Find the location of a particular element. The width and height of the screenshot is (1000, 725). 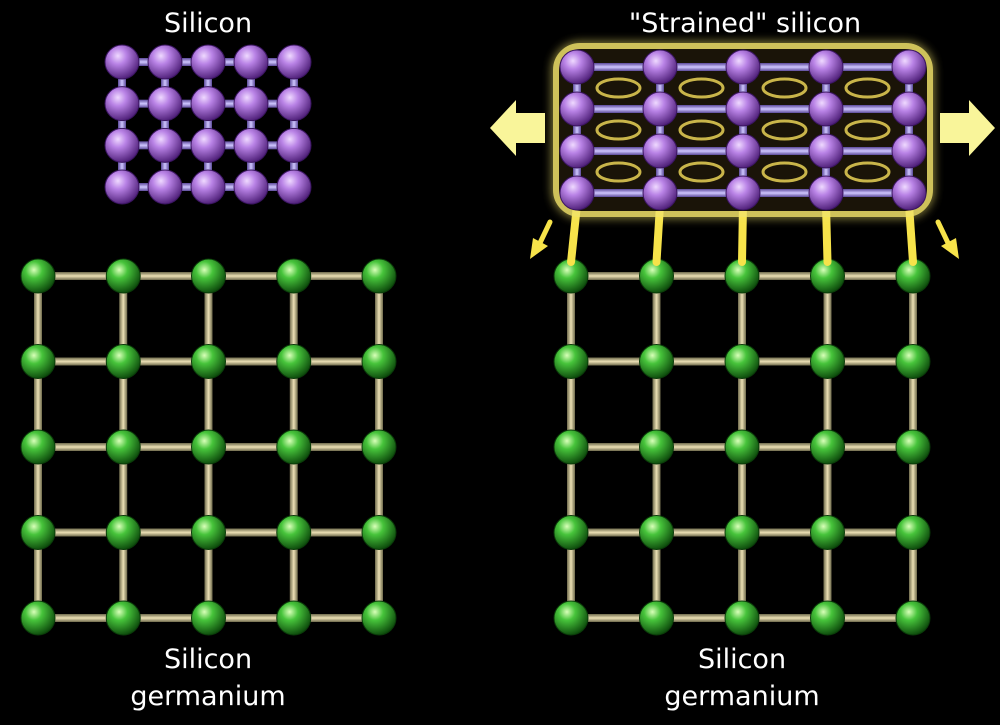

strain-glow-outline is located at coordinates (743, 130).